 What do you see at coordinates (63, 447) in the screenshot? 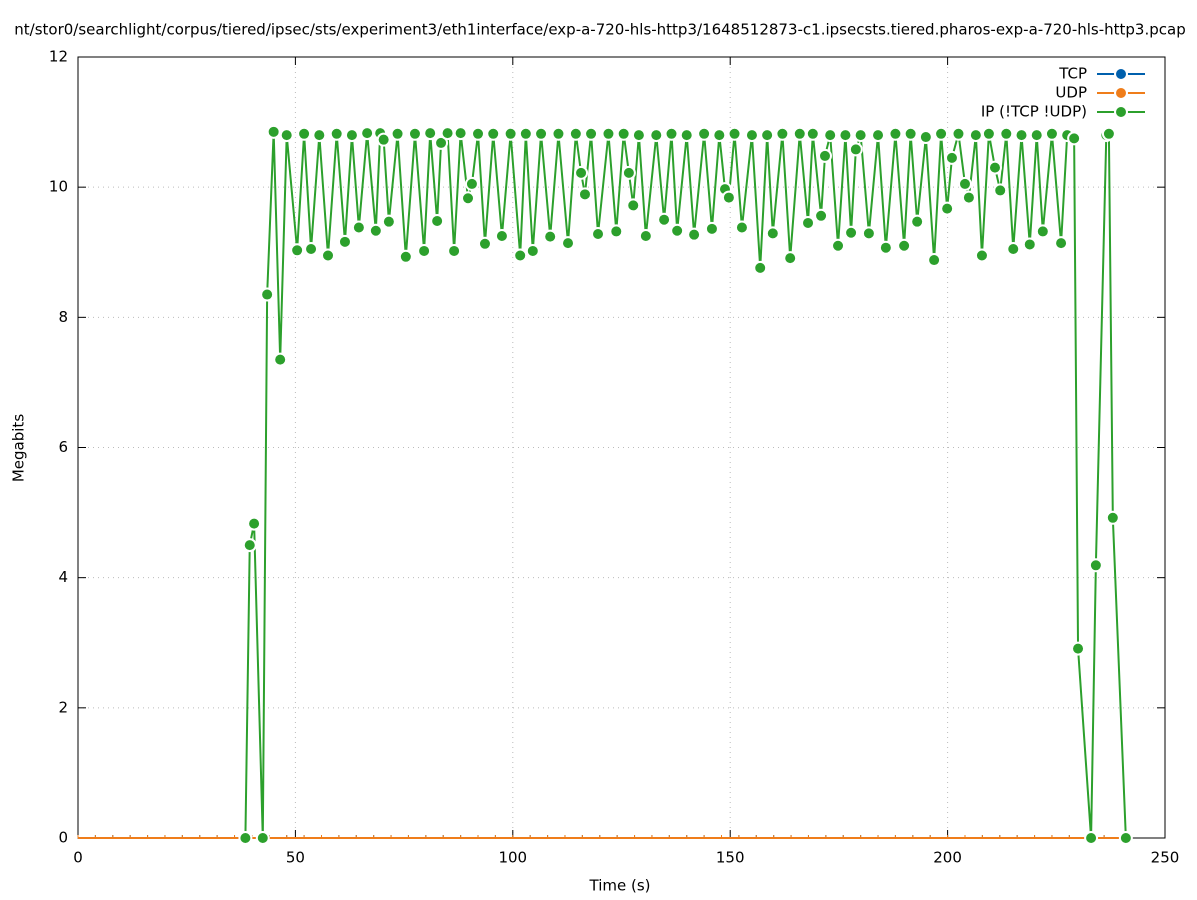
I see `y-tick-label: 6` at bounding box center [63, 447].